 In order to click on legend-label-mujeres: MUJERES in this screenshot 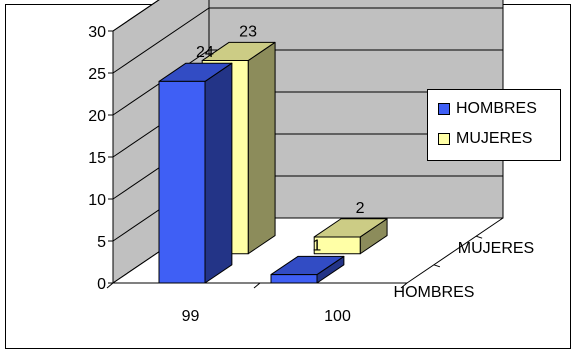, I will do `click(494, 138)`.